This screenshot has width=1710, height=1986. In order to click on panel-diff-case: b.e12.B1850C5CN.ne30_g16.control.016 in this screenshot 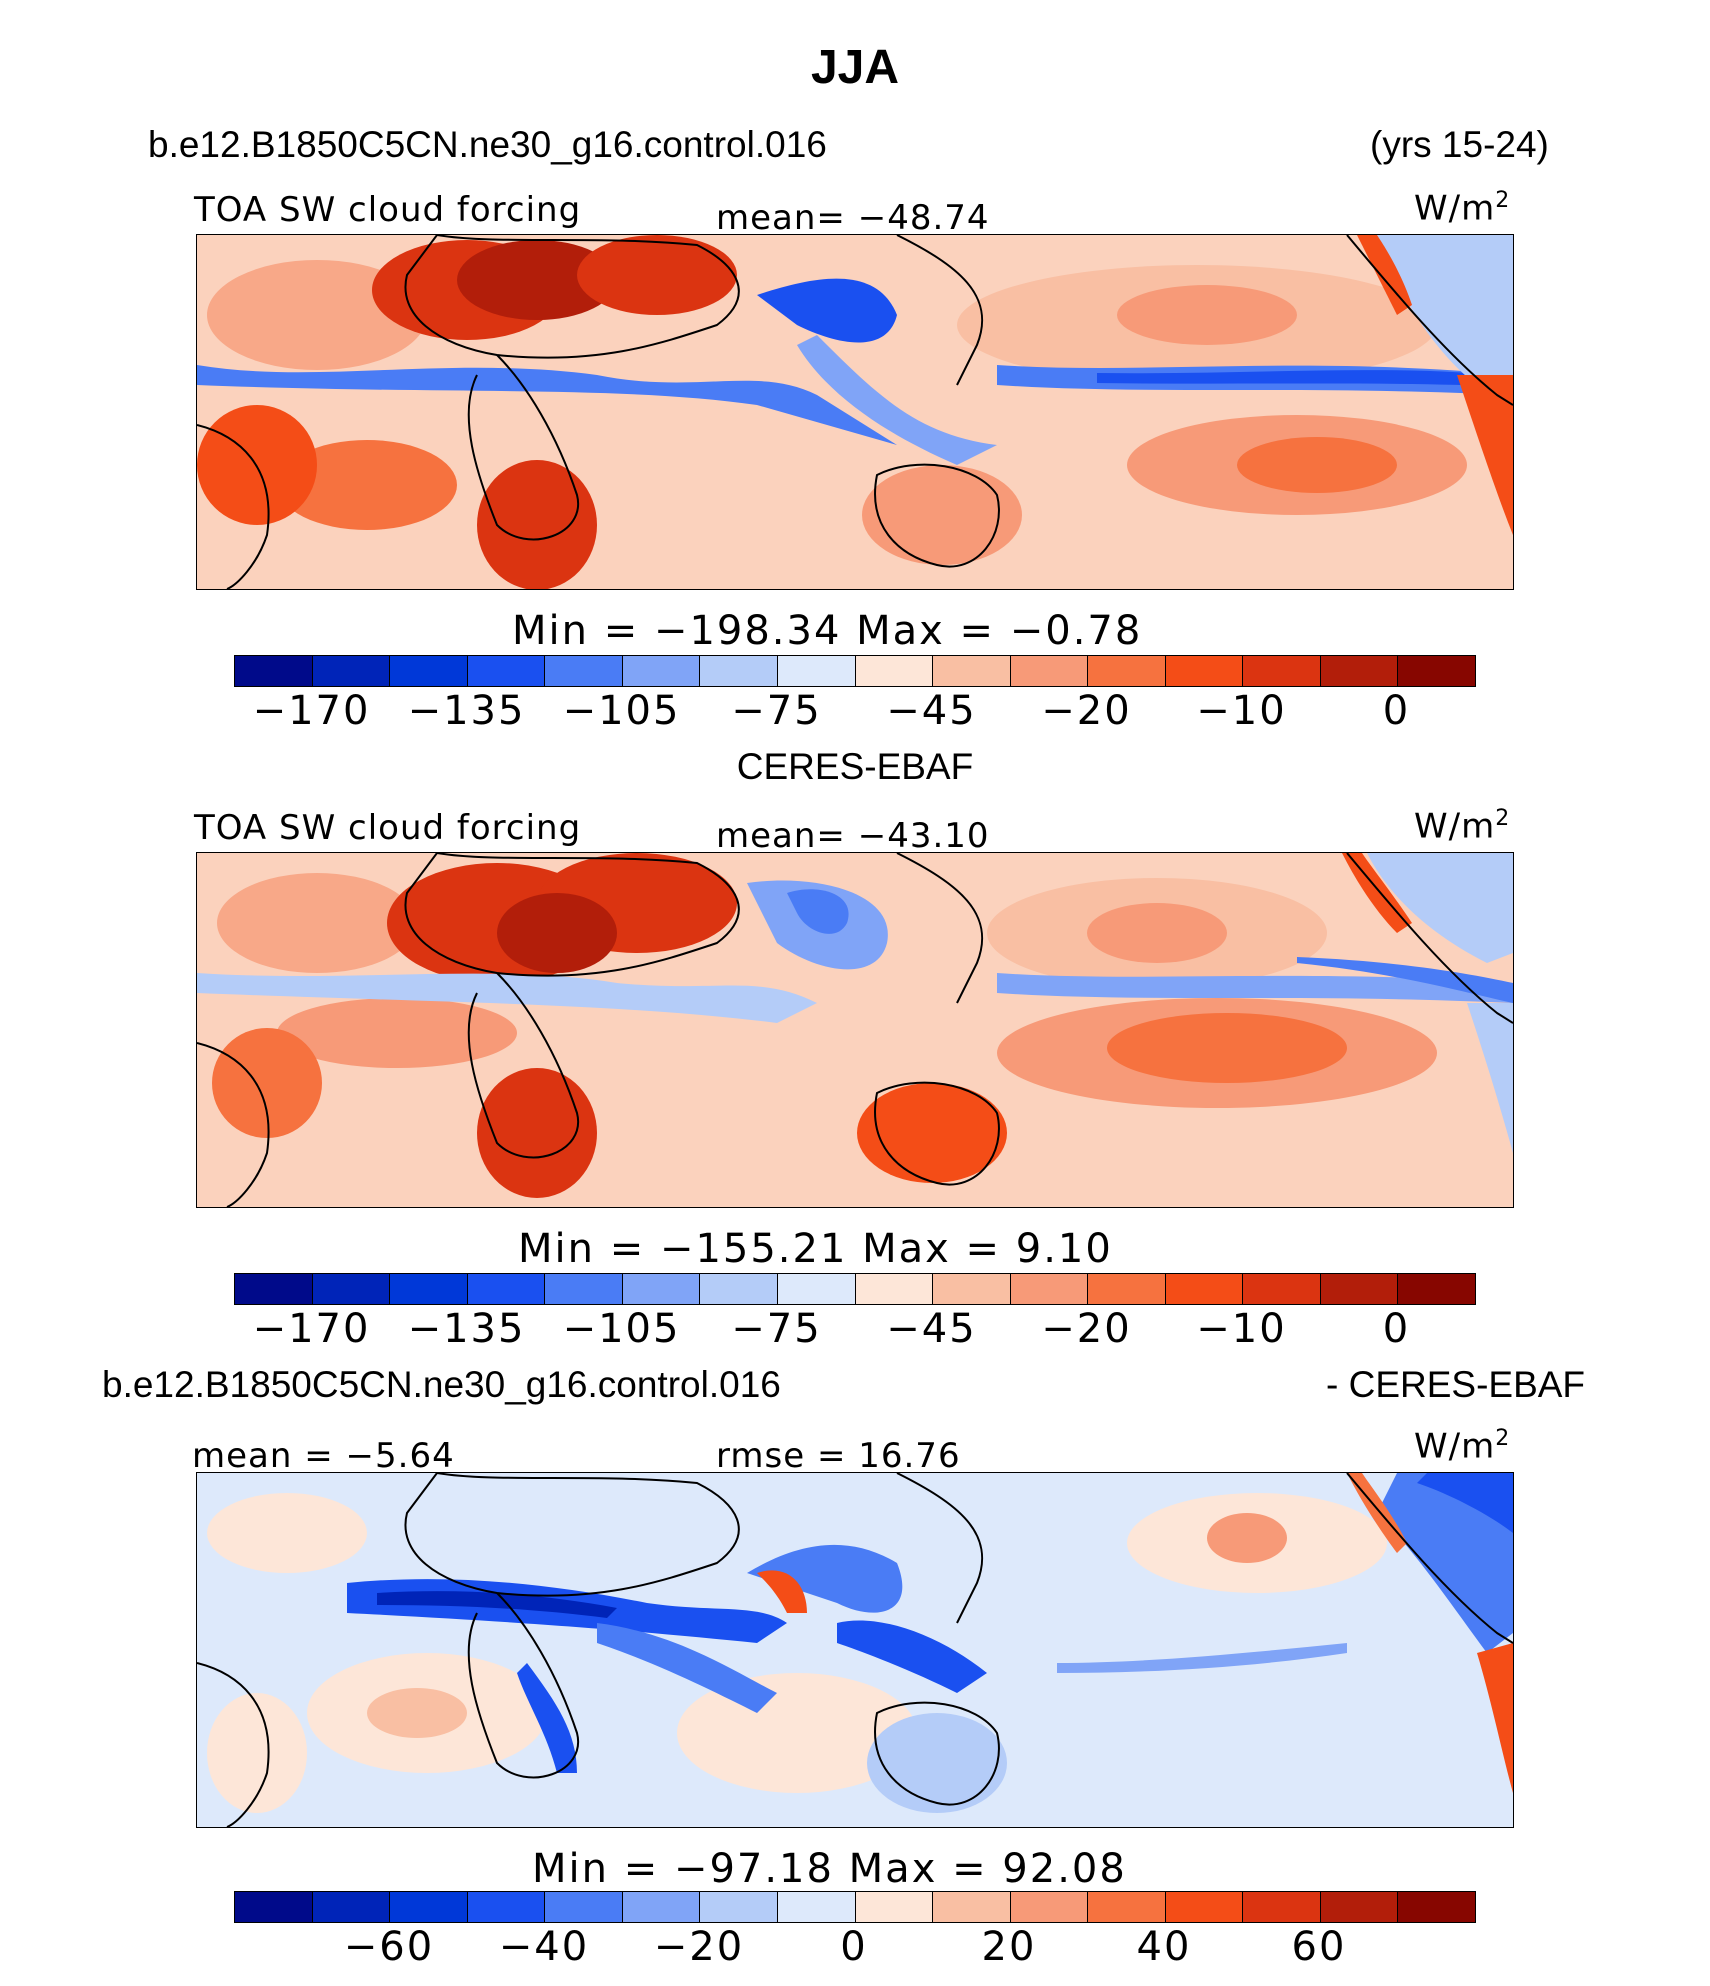, I will do `click(441, 1384)`.